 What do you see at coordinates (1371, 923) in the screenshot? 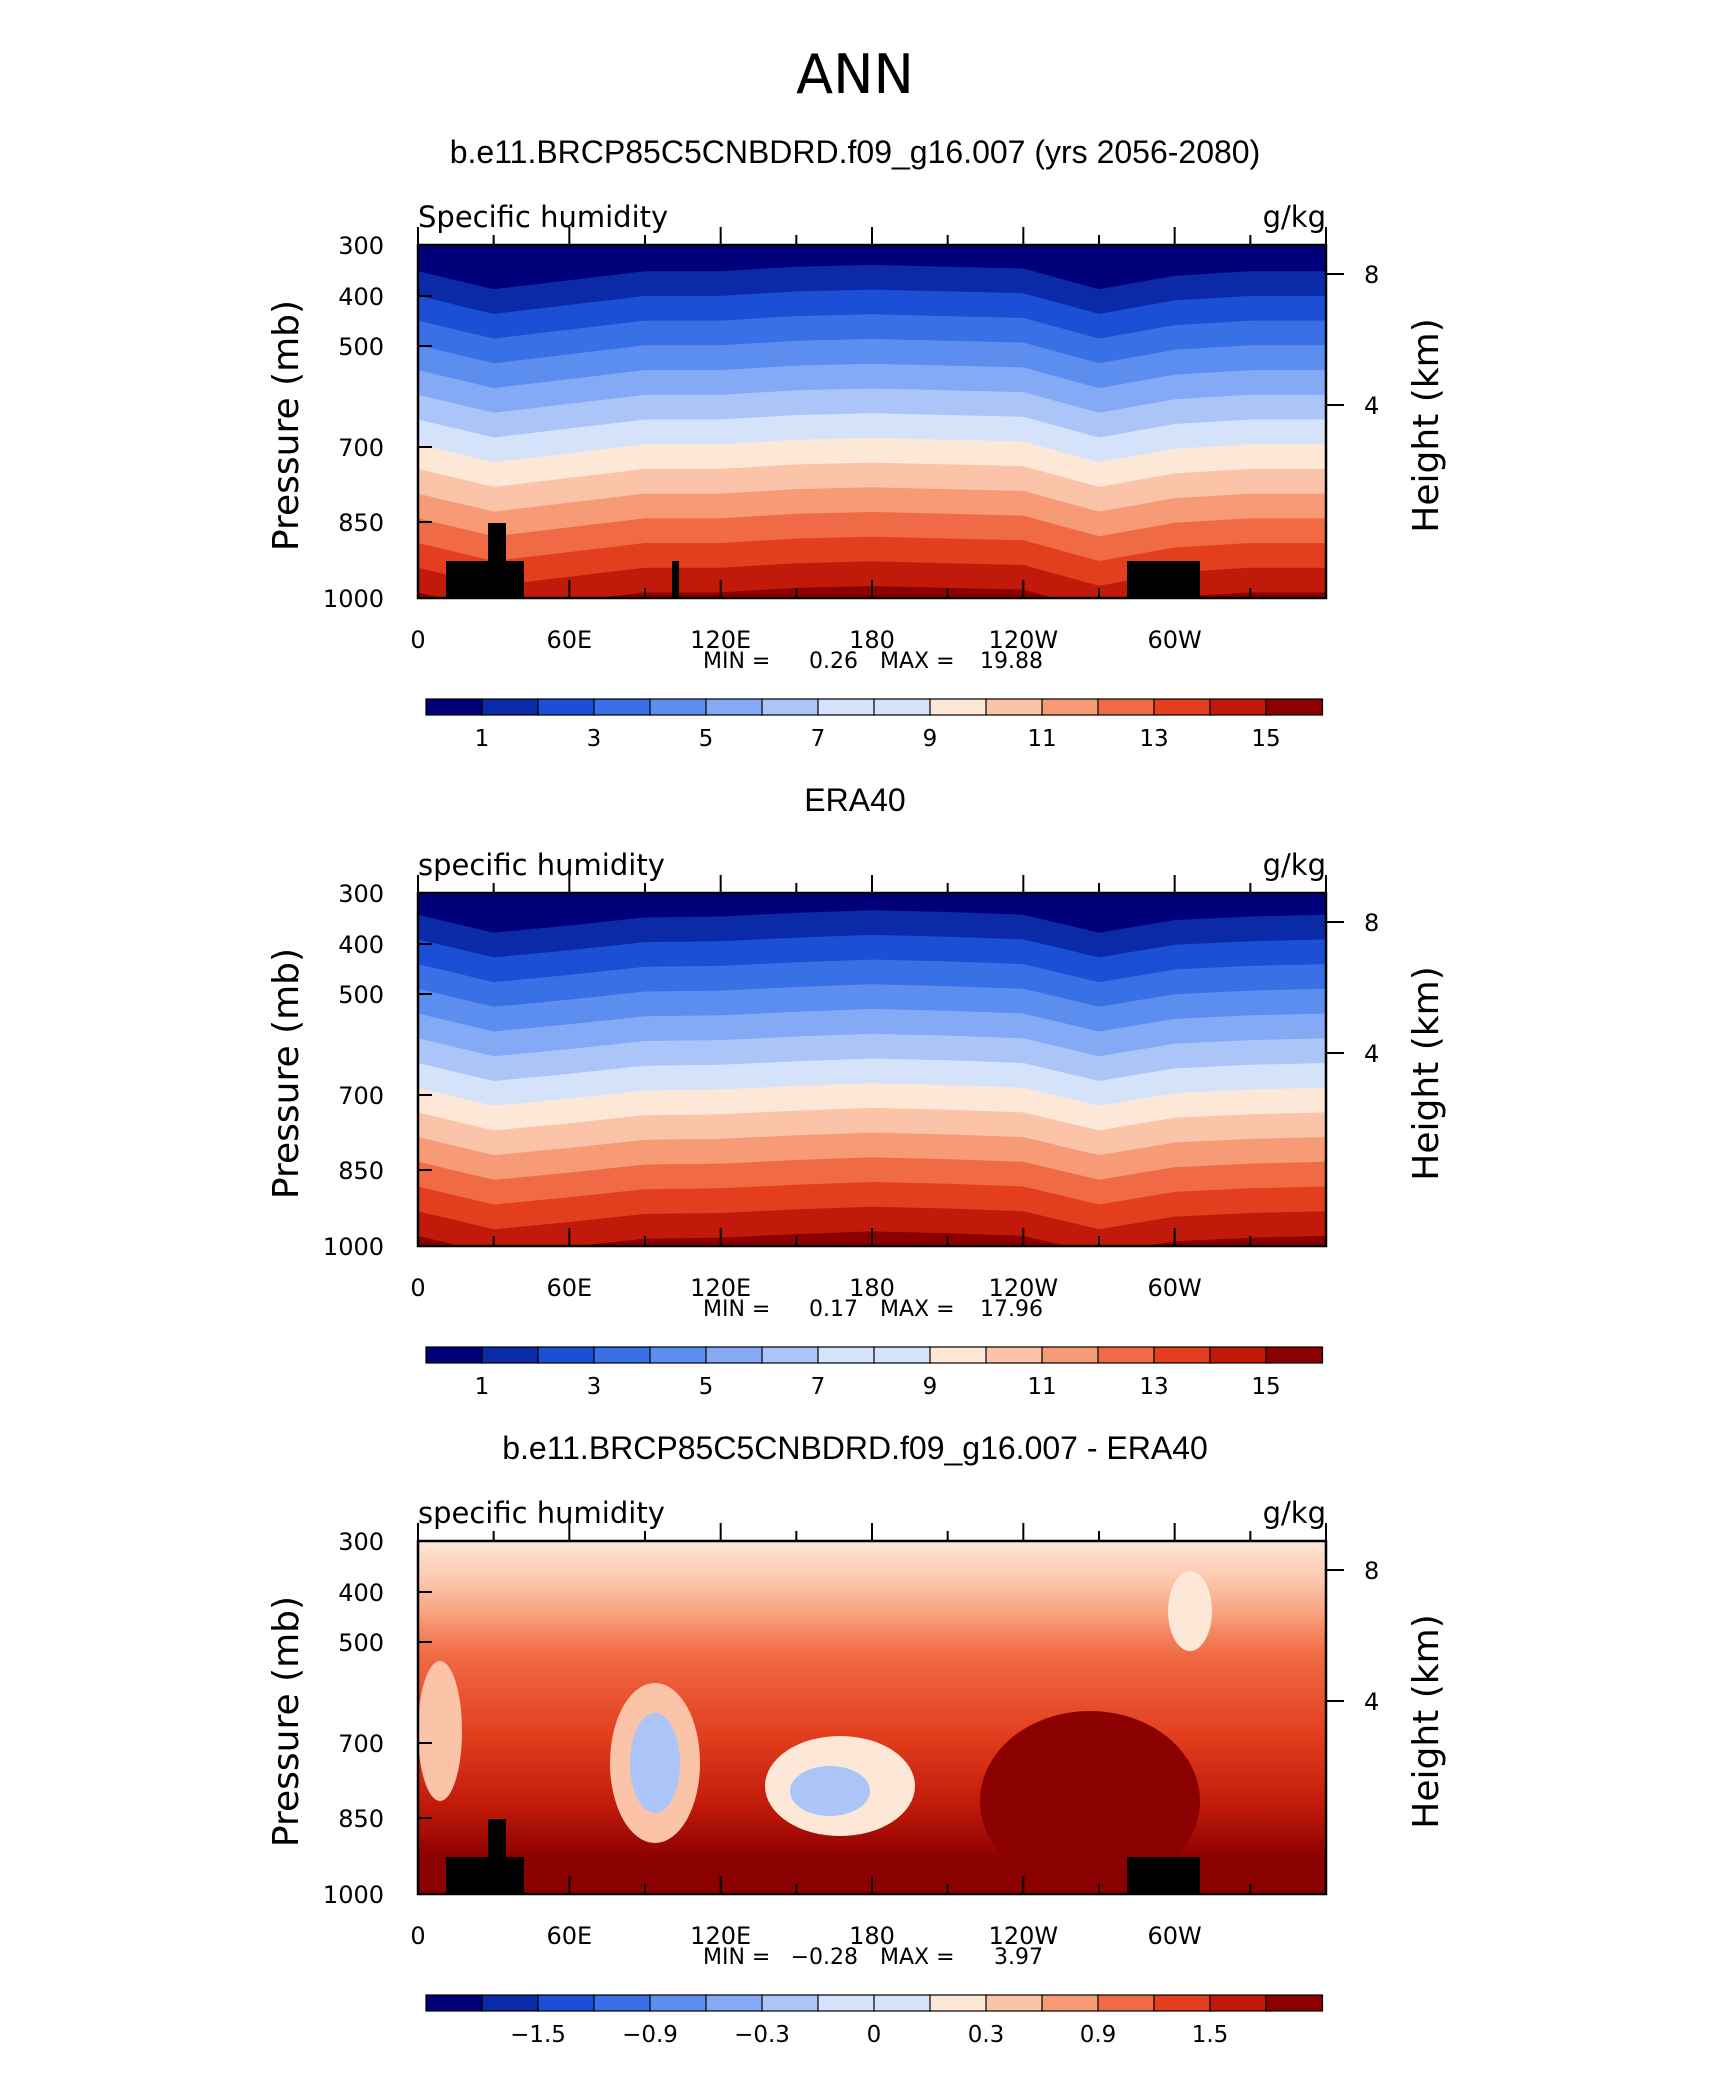
I see `y2-tick-label: 8` at bounding box center [1371, 923].